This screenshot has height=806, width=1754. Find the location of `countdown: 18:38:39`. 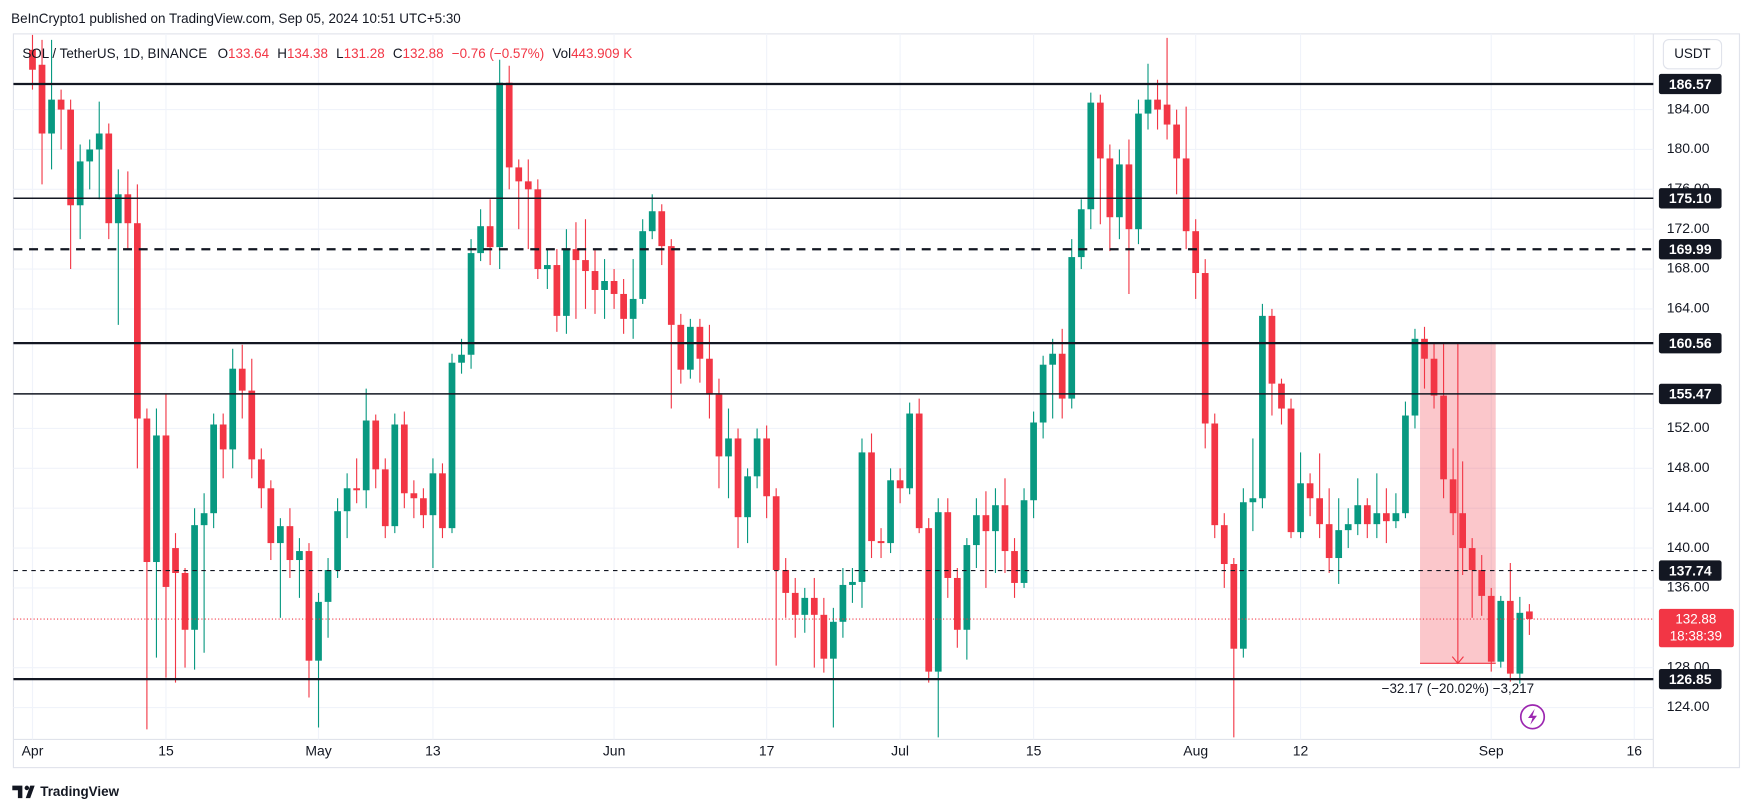

countdown: 18:38:39 is located at coordinates (1696, 636).